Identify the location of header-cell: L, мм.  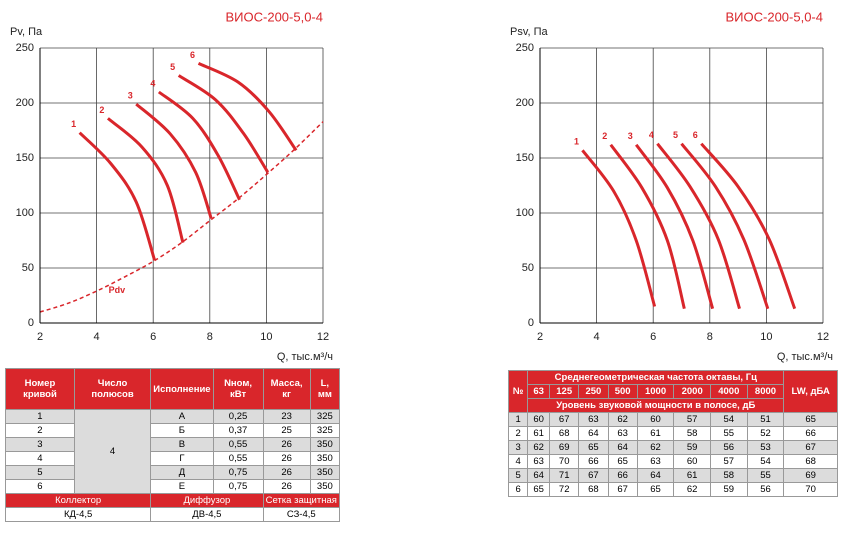
(325, 389).